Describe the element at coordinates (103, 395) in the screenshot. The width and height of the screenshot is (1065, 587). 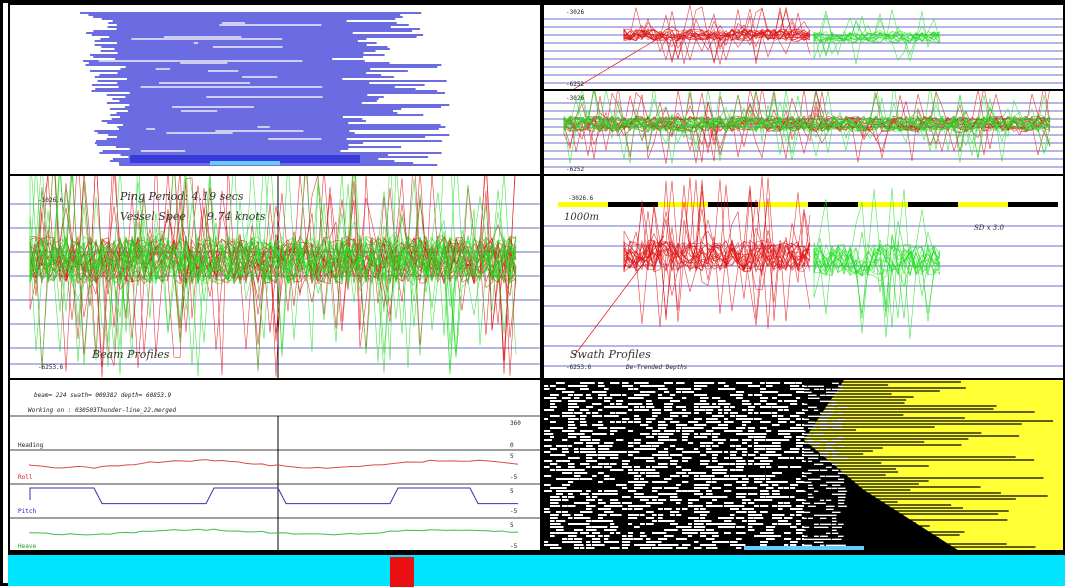
I see `beam-info-line: beam= 224 swath= 009382 depth= 60853.9` at that location.